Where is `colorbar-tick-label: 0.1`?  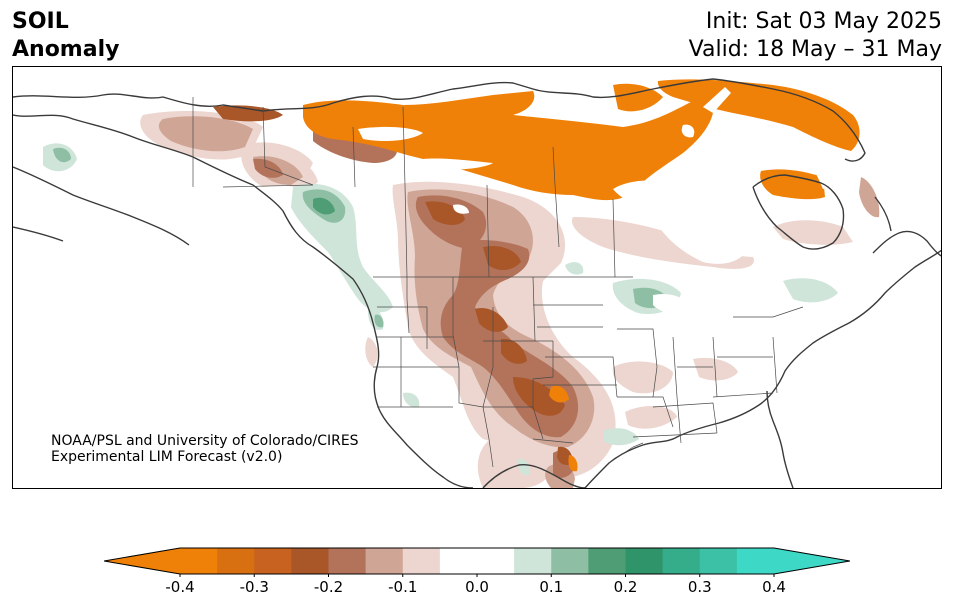 colorbar-tick-label: 0.1 is located at coordinates (551, 587).